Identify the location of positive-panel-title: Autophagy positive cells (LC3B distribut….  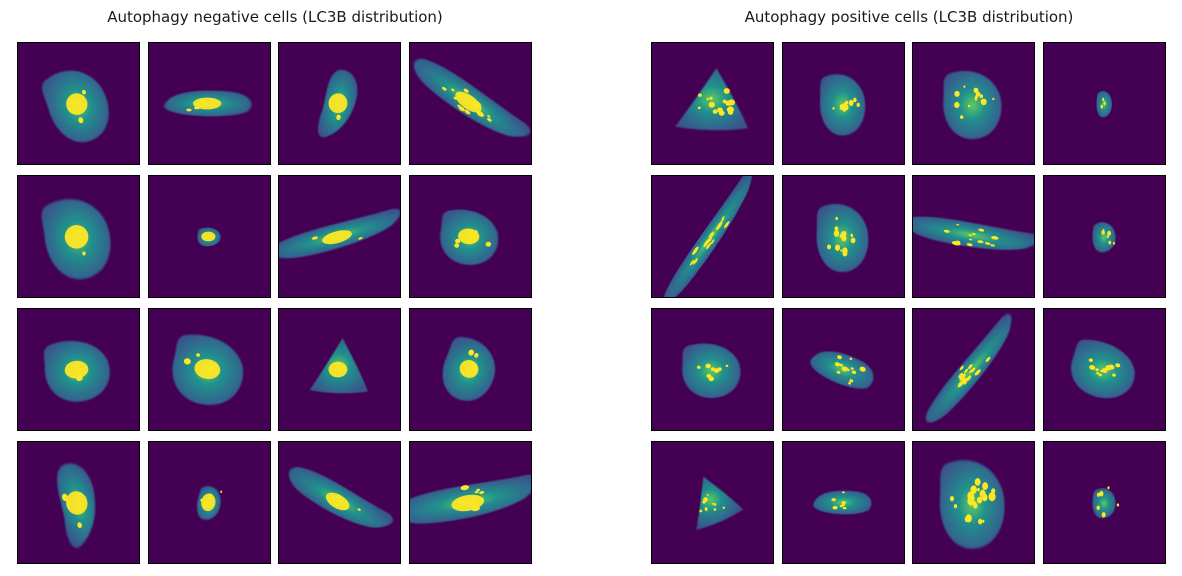
(909, 17).